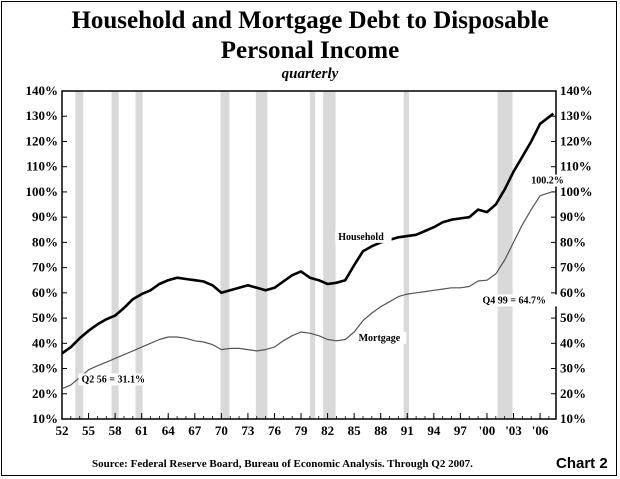  Describe the element at coordinates (573, 418) in the screenshot. I see `y-tick-label-right-0: 10%` at that location.